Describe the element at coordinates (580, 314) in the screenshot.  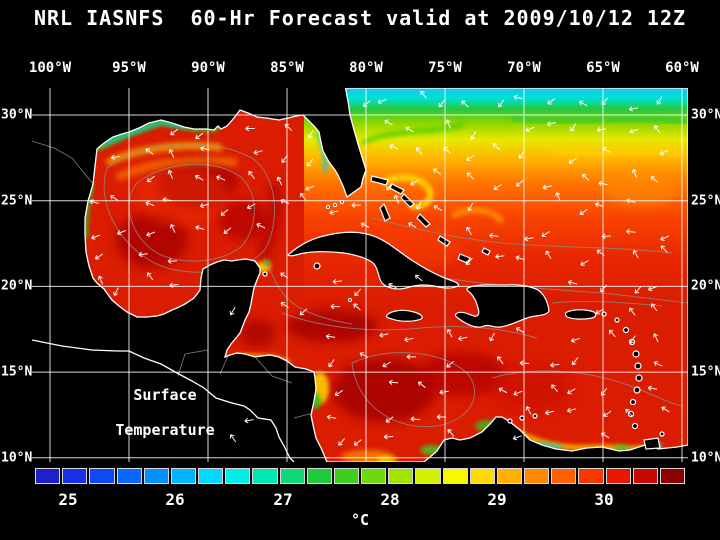
I see `puerto-rico-island` at that location.